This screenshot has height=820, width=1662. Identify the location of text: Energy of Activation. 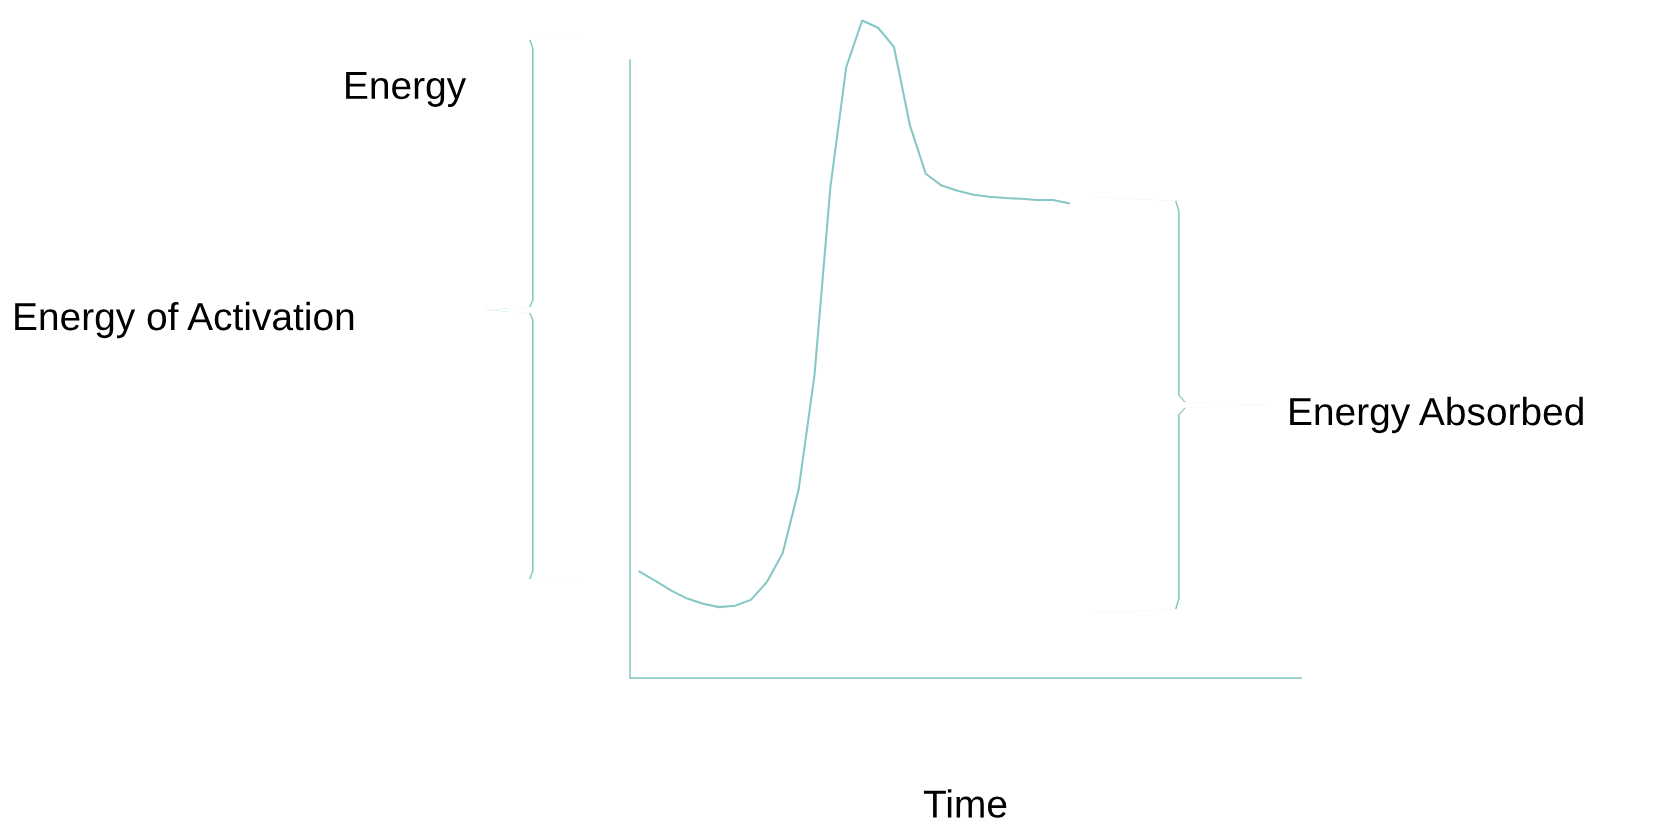
(184, 320).